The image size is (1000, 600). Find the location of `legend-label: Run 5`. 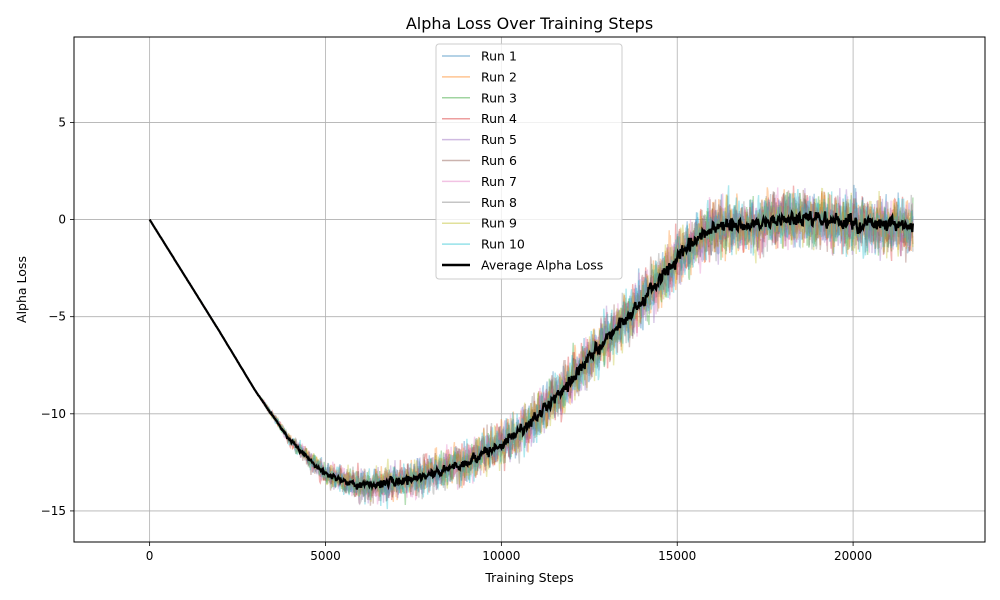

legend-label: Run 5 is located at coordinates (499, 139).